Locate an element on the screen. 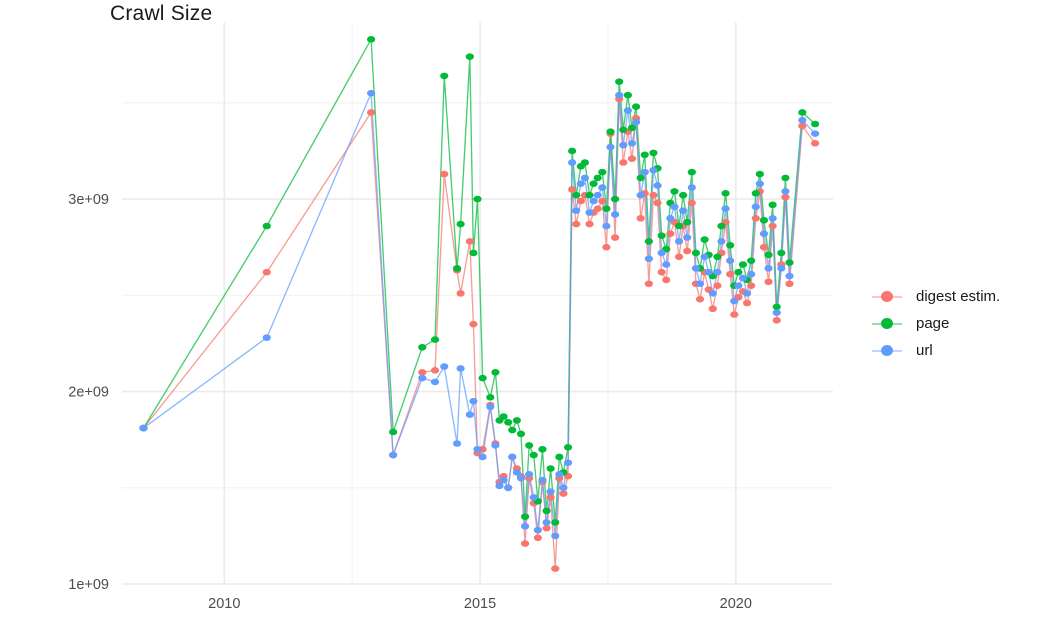 The image size is (1059, 639). legend-item-label: url is located at coordinates (924, 350).